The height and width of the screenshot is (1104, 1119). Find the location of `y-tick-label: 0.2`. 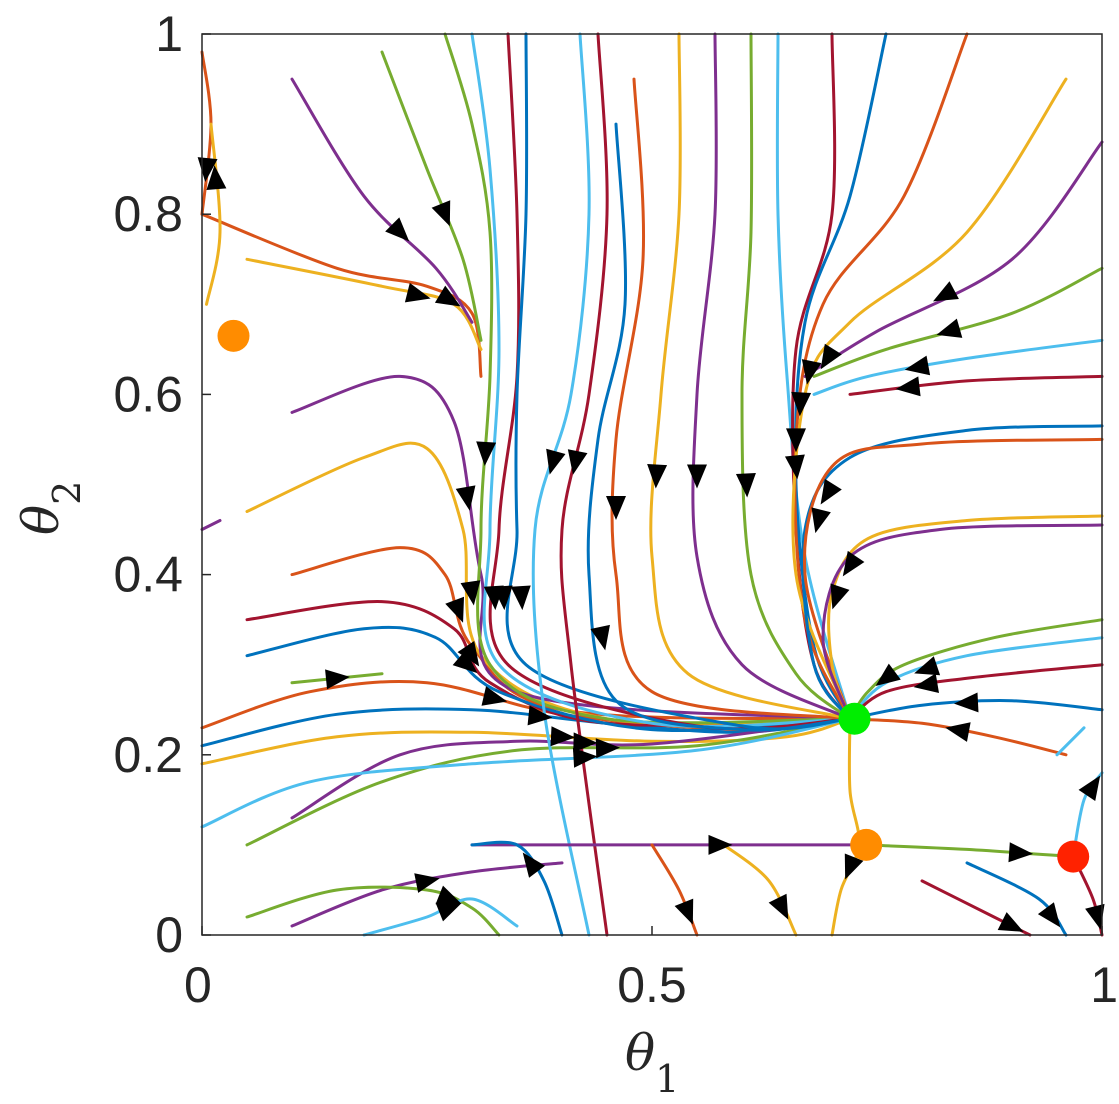

y-tick-label: 0.2 is located at coordinates (148, 755).